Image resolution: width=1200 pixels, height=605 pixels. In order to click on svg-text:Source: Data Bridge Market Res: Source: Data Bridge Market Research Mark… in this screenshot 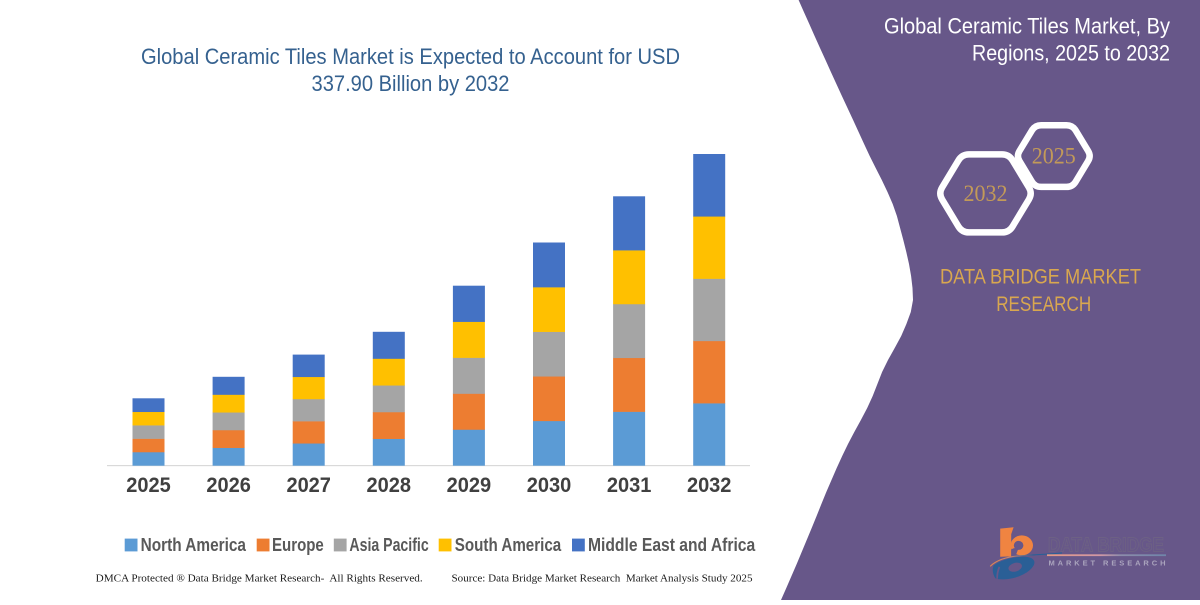, I will do `click(602, 579)`.